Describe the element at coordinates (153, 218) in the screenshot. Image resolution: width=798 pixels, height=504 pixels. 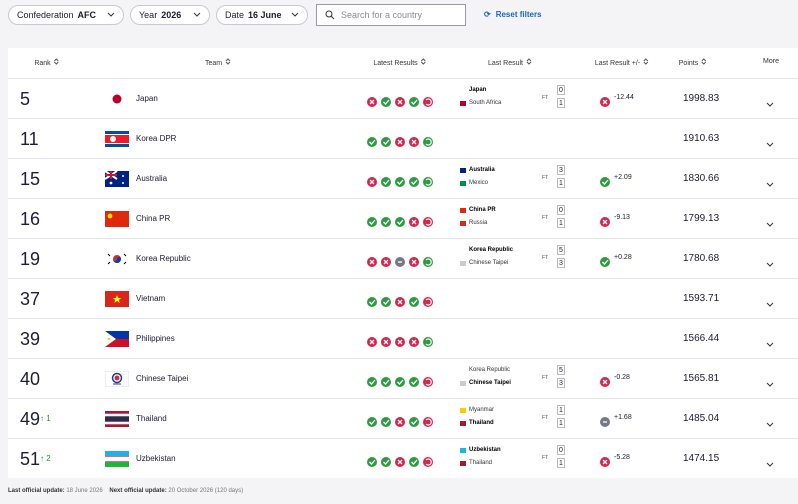
I see `team-name: China PR` at that location.